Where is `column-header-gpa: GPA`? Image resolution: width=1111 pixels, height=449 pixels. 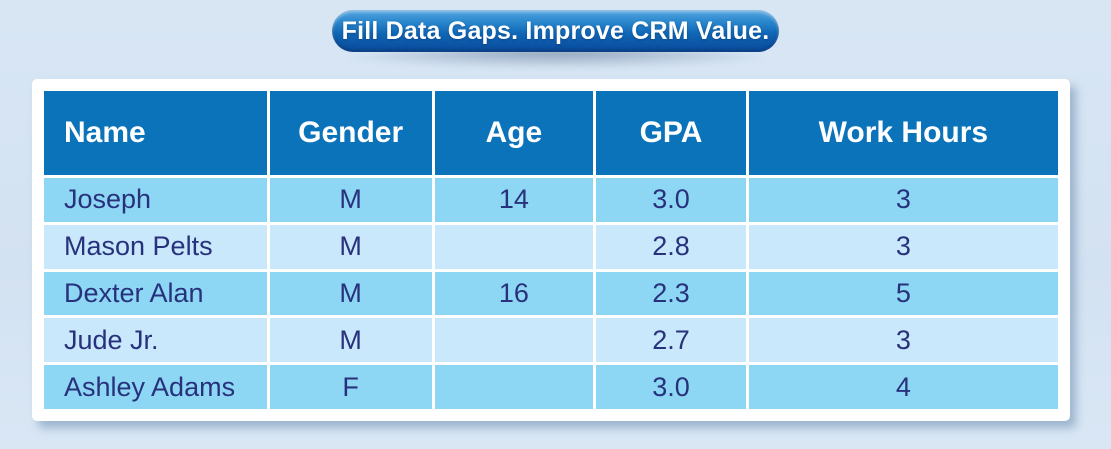
column-header-gpa: GPA is located at coordinates (671, 133).